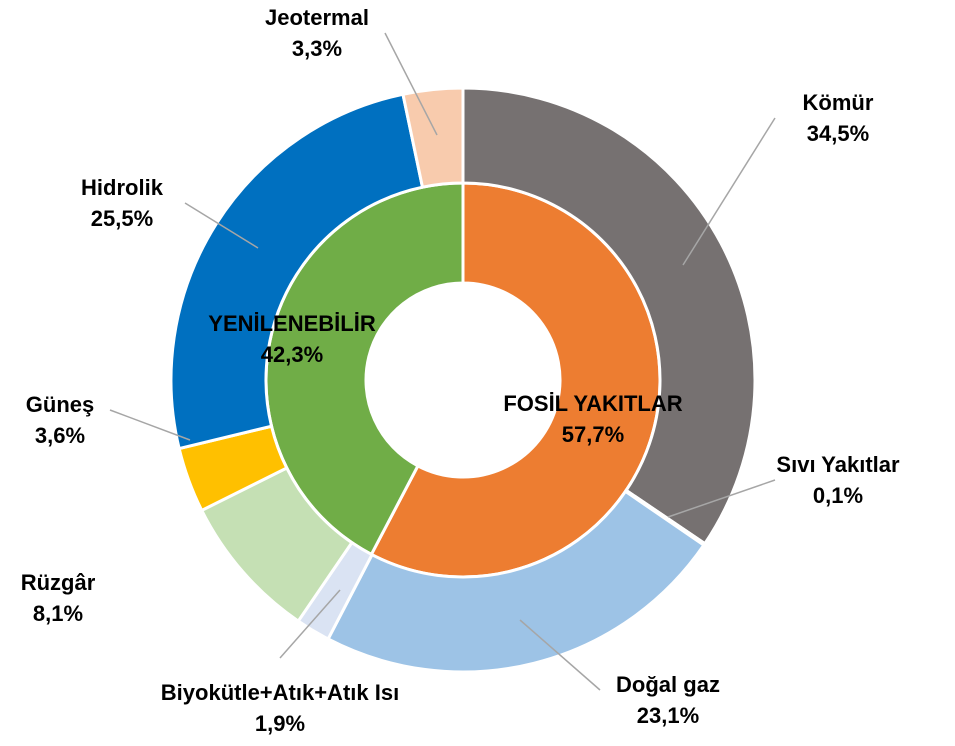 The height and width of the screenshot is (746, 955). I want to click on value-label: 1,9%, so click(280, 723).